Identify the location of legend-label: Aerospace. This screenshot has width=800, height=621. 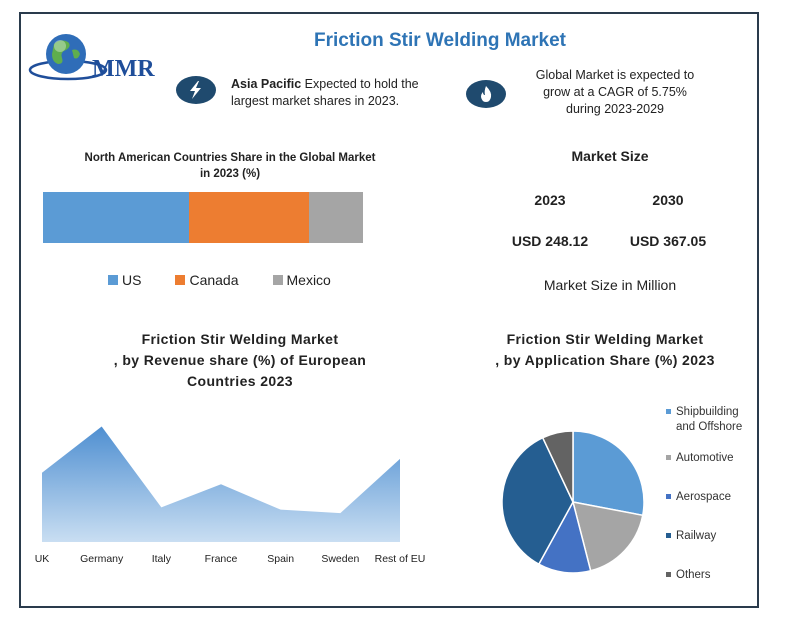
(703, 497).